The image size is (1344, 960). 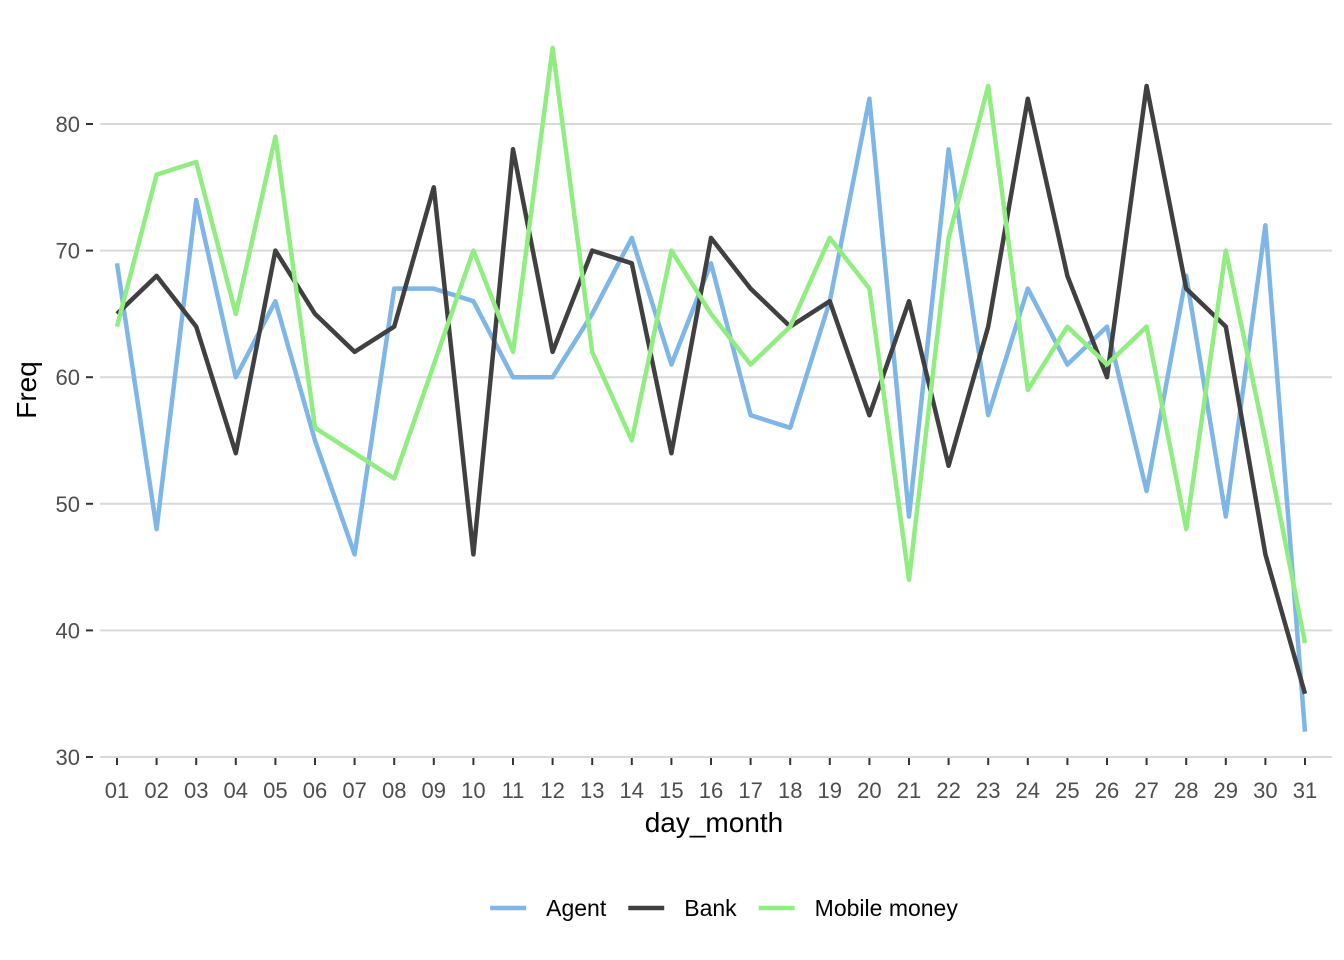 I want to click on x-tick-label: 19, so click(x=830, y=790).